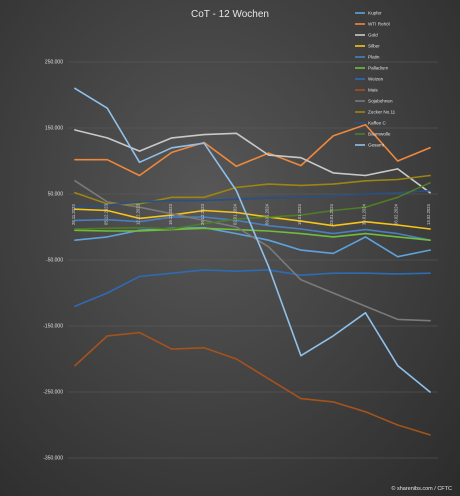 Image resolution: width=460 pixels, height=496 pixels. I want to click on x-tick-label: 05.12.2023, so click(105, 214).